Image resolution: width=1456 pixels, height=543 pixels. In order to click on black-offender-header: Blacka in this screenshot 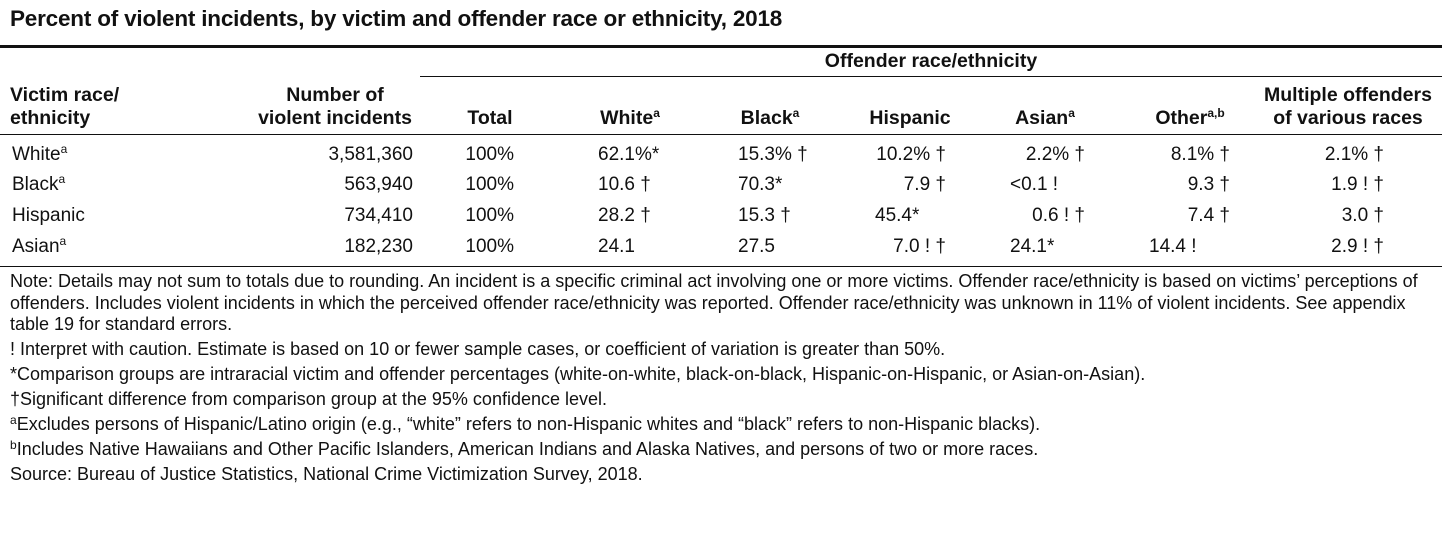, I will do `click(770, 117)`.